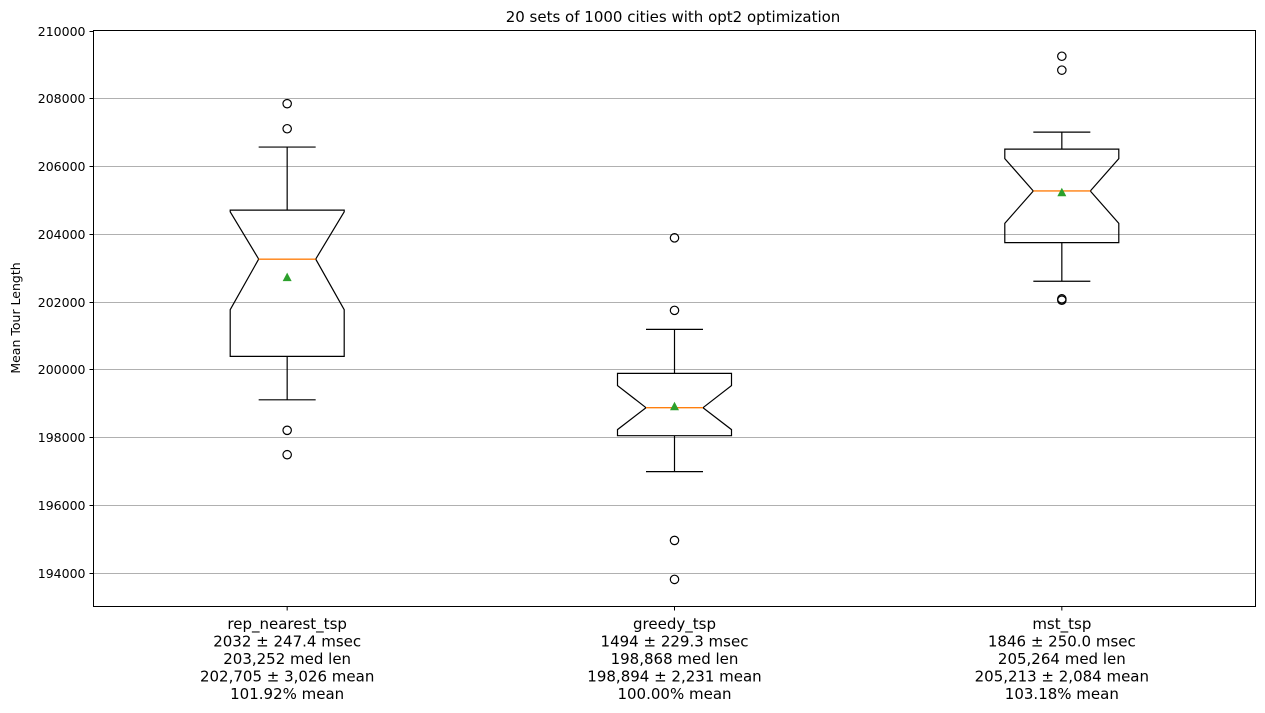 The height and width of the screenshot is (713, 1265). What do you see at coordinates (62, 573) in the screenshot?
I see `y-tick-label: 194000` at bounding box center [62, 573].